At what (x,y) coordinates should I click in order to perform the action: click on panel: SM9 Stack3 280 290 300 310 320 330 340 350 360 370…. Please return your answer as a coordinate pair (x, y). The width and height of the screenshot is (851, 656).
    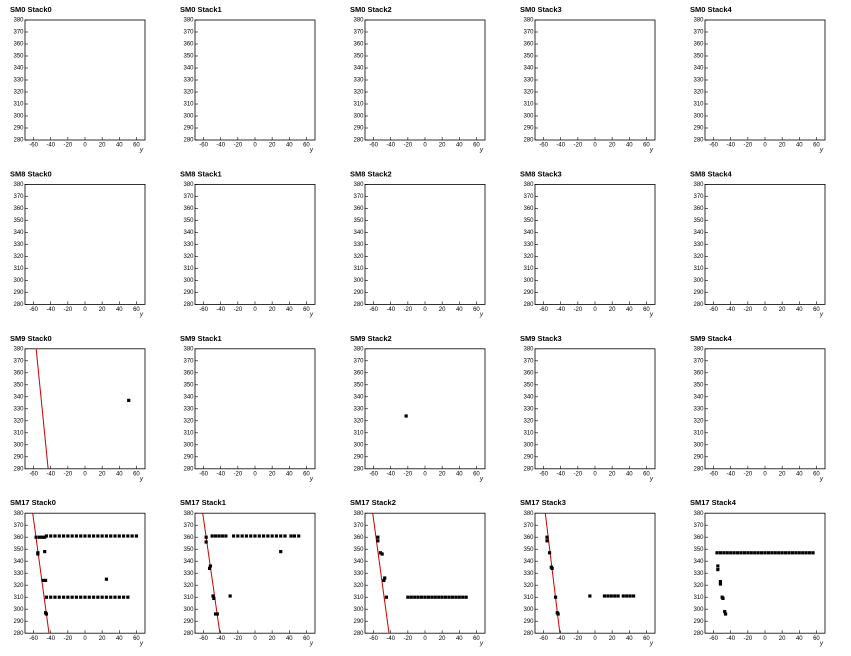
    Looking at the image, I should click on (588, 408).